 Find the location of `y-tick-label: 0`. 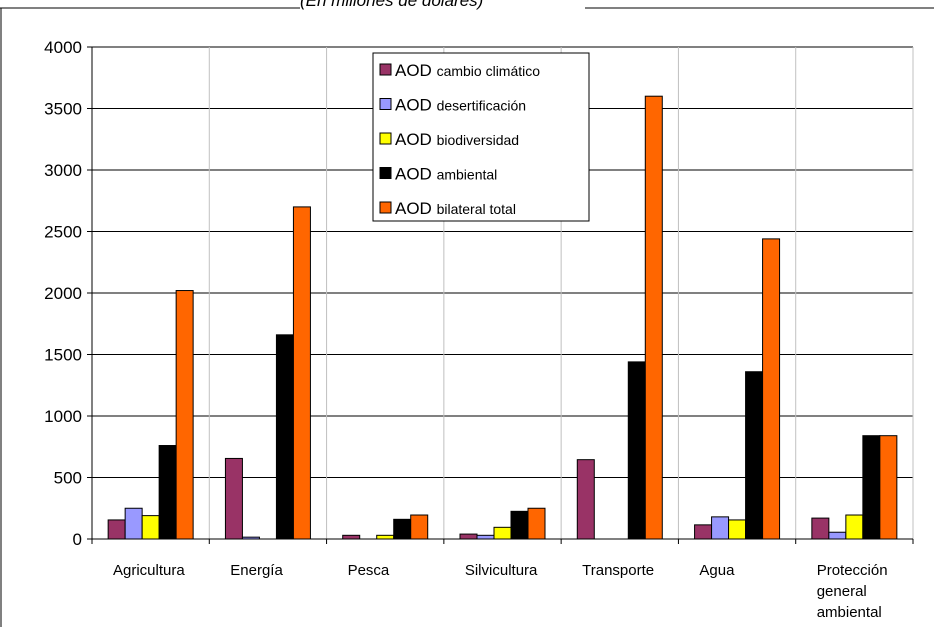

y-tick-label: 0 is located at coordinates (77, 539).